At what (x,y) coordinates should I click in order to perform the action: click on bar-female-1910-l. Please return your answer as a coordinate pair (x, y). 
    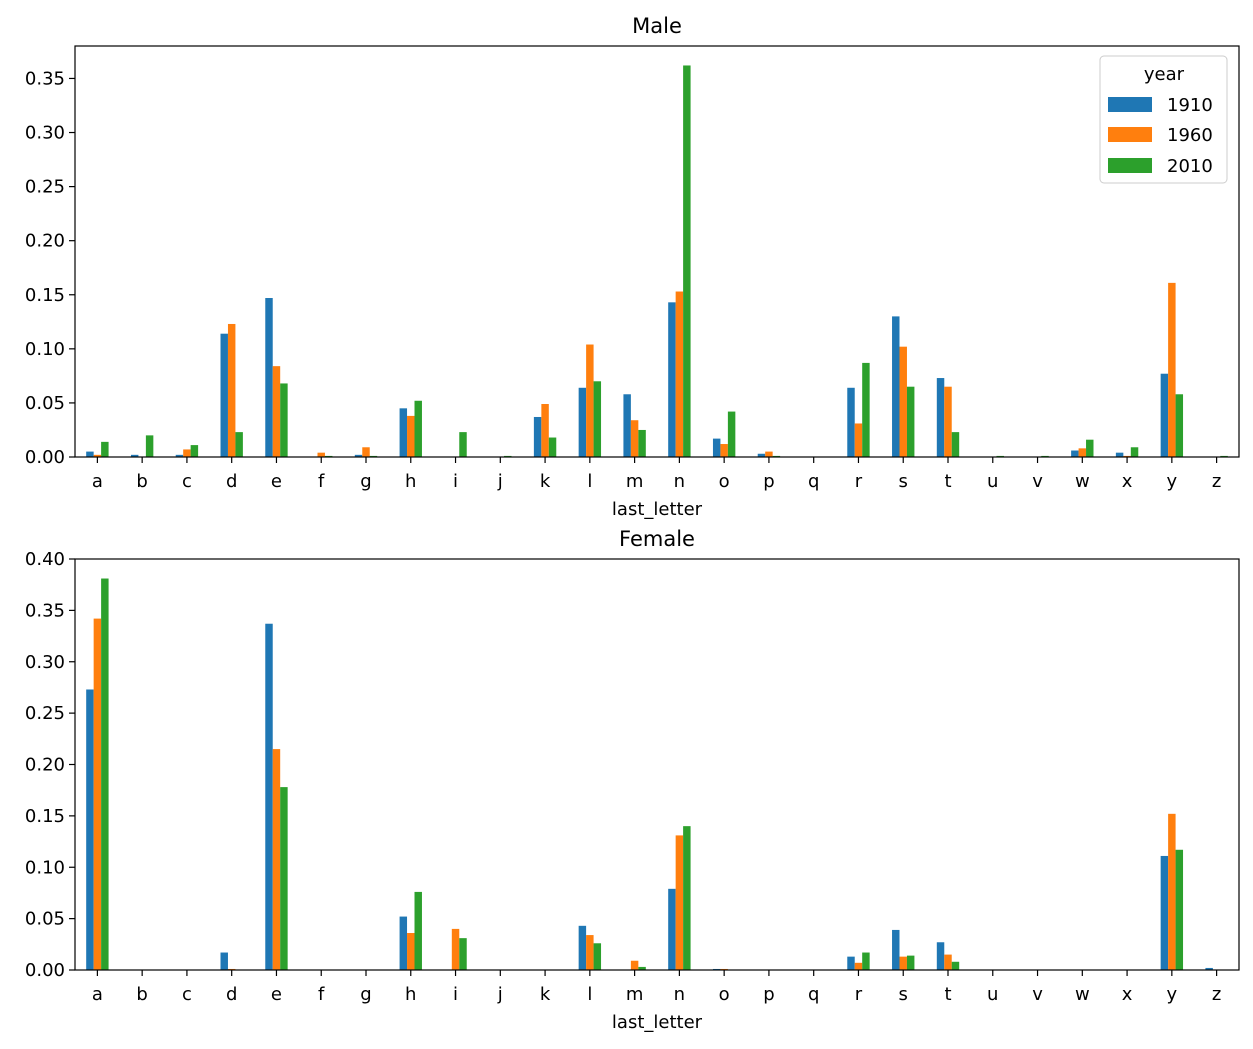
    Looking at the image, I should click on (582, 947).